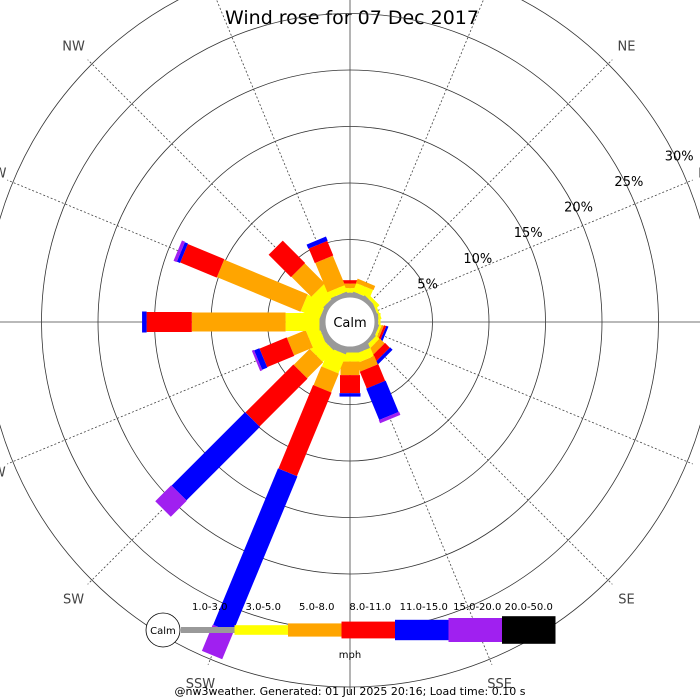  Describe the element at coordinates (321, 322) in the screenshot. I see `bar-segment-w-1.0-3.0` at that location.